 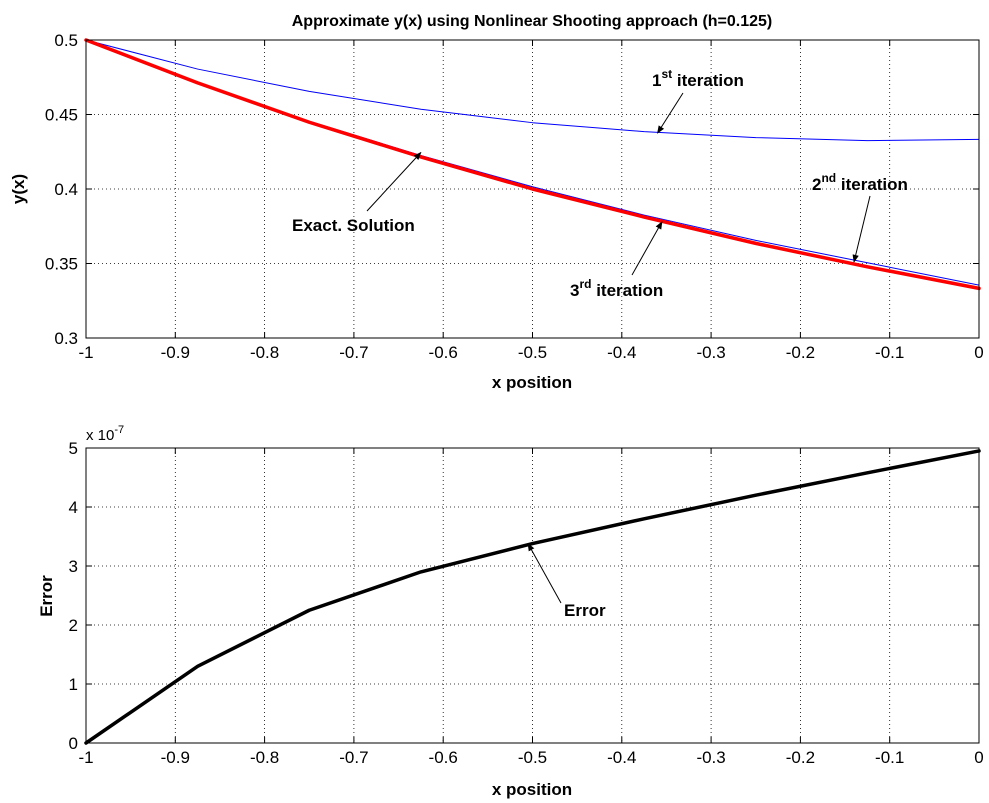 I want to click on top-xlabel: x position, so click(x=532, y=382).